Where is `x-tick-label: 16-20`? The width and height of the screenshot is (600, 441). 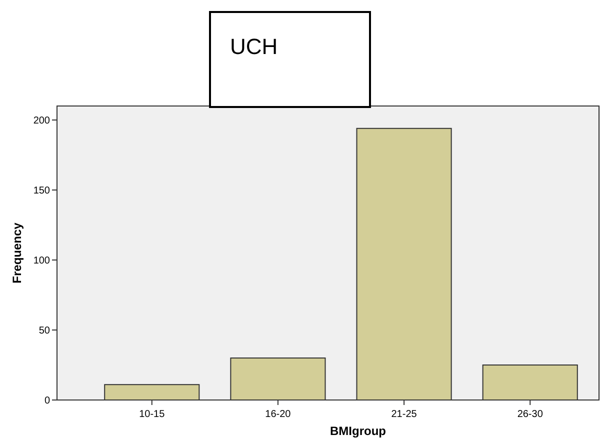
x-tick-label: 16-20 is located at coordinates (278, 414).